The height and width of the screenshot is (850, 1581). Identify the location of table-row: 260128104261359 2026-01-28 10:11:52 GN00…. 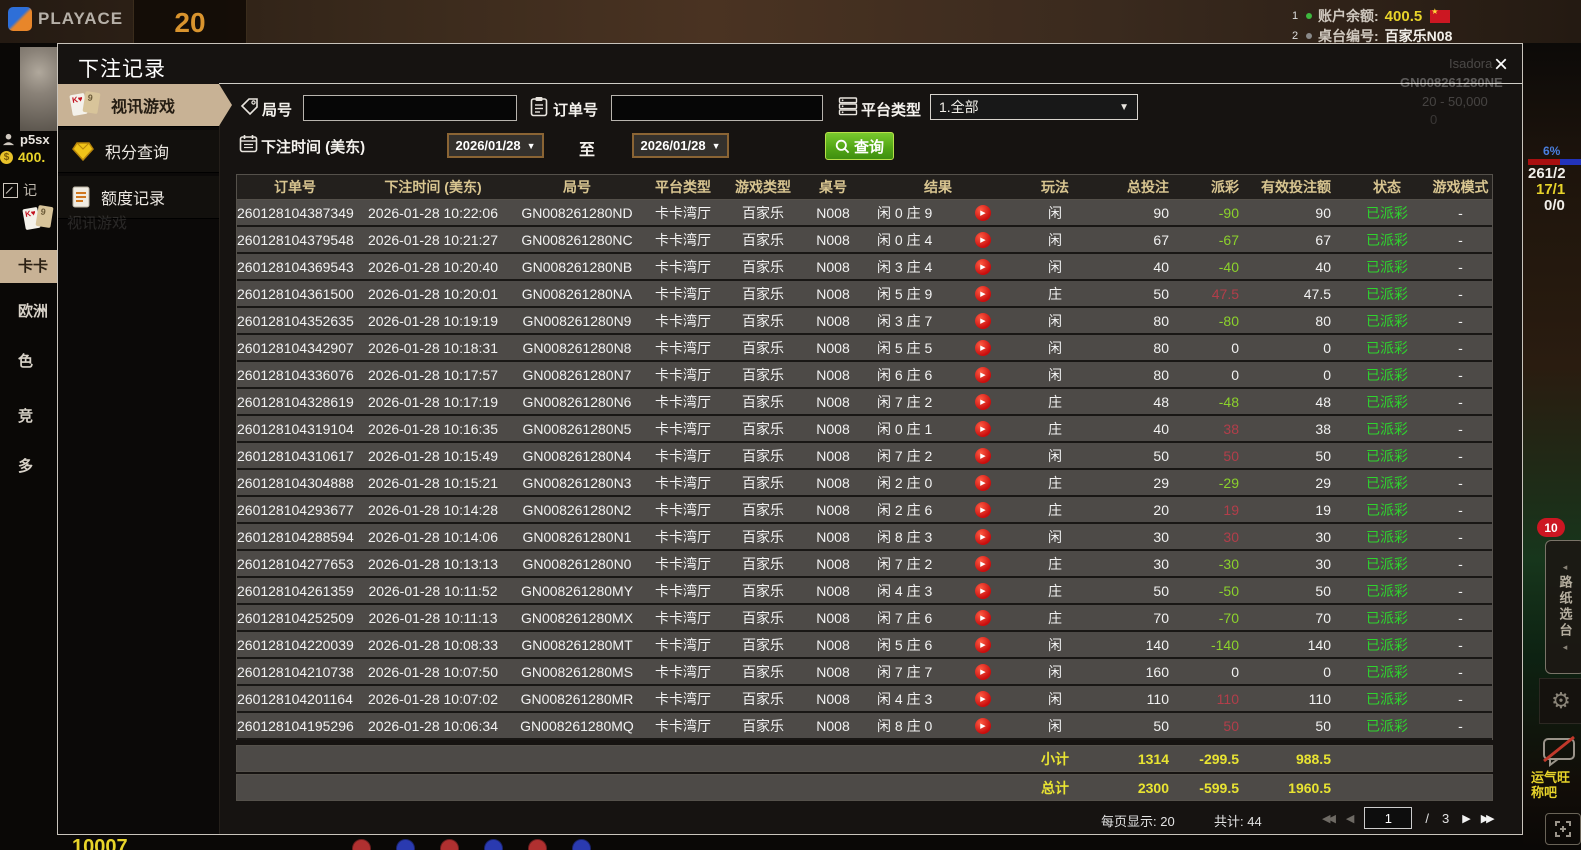
(864, 591).